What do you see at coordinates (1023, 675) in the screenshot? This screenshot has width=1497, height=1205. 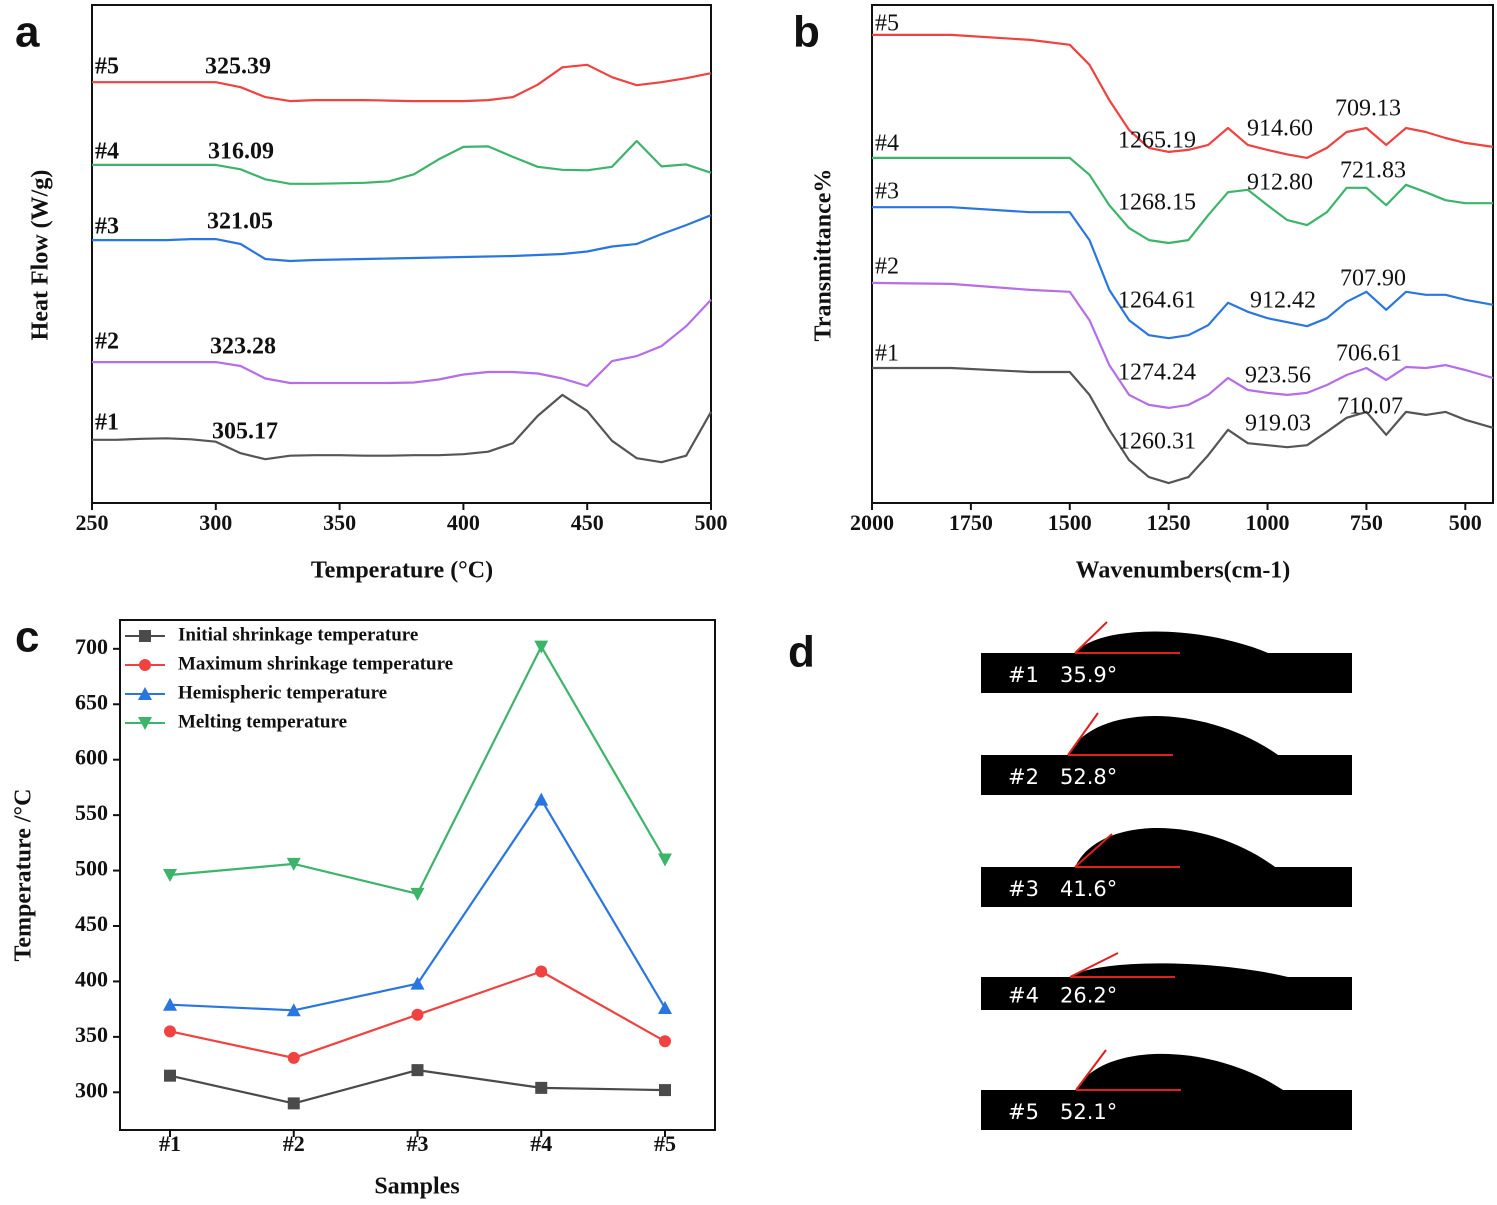 I see `sample-label: #1` at bounding box center [1023, 675].